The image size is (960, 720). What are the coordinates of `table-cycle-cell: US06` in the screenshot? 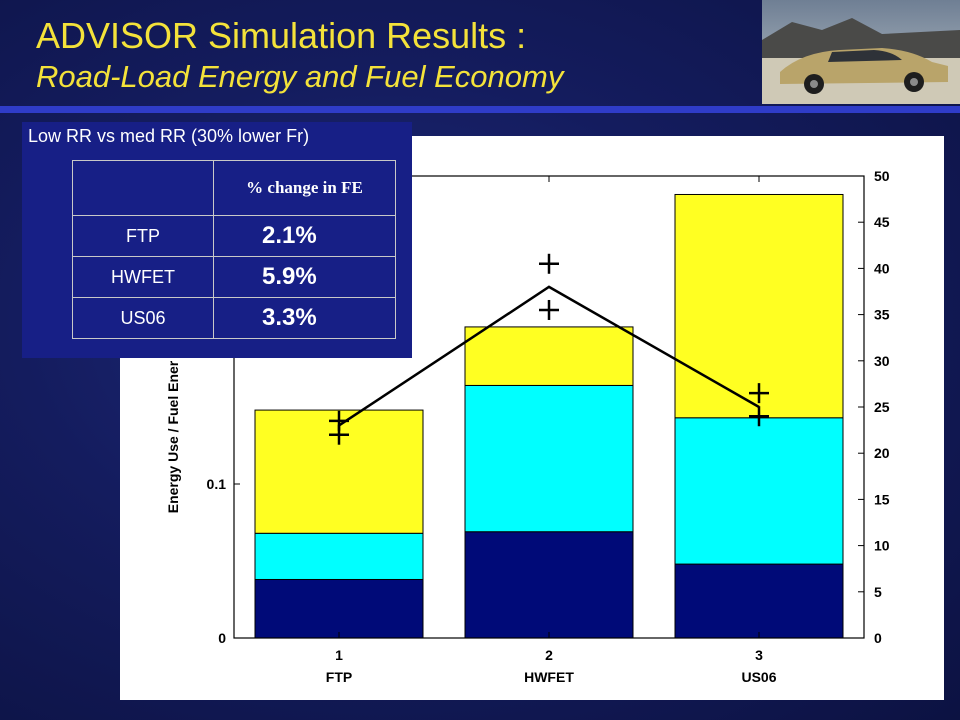 It's located at (143, 318).